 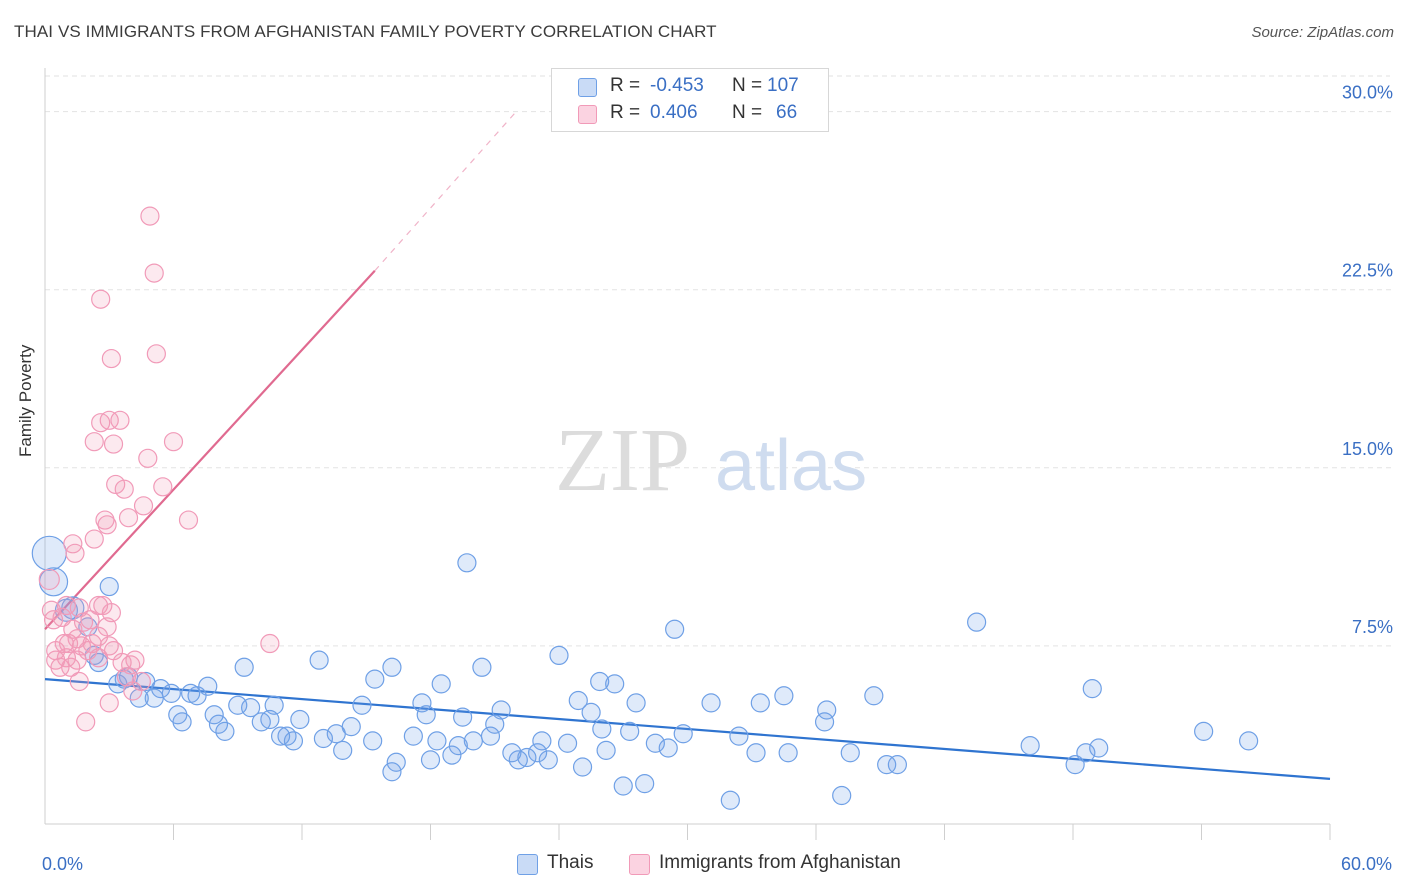 I want to click on watermark-atlas: atlas, so click(x=791, y=466).